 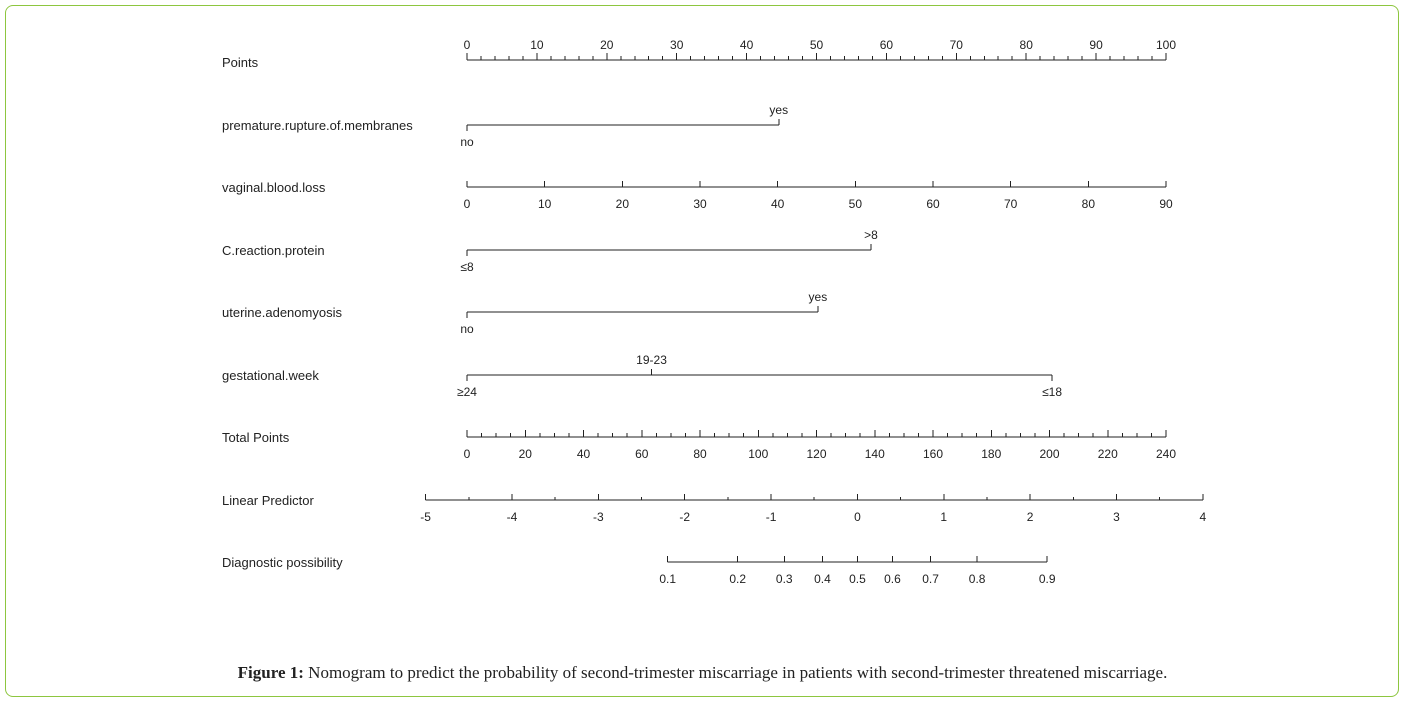 I want to click on row-label: premature.rupture.of.membranes, so click(x=317, y=125).